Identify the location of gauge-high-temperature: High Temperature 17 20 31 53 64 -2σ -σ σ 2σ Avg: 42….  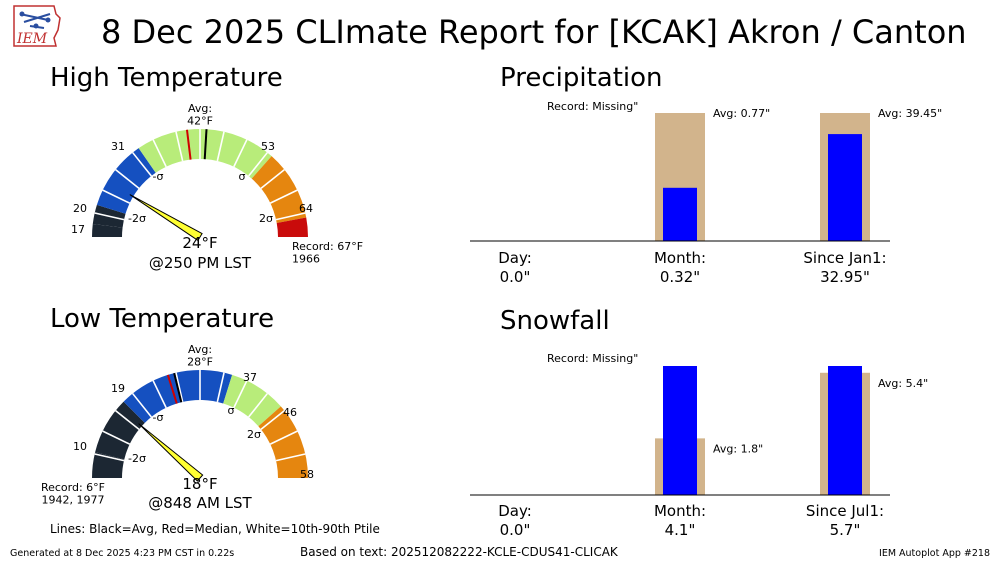
(206, 167).